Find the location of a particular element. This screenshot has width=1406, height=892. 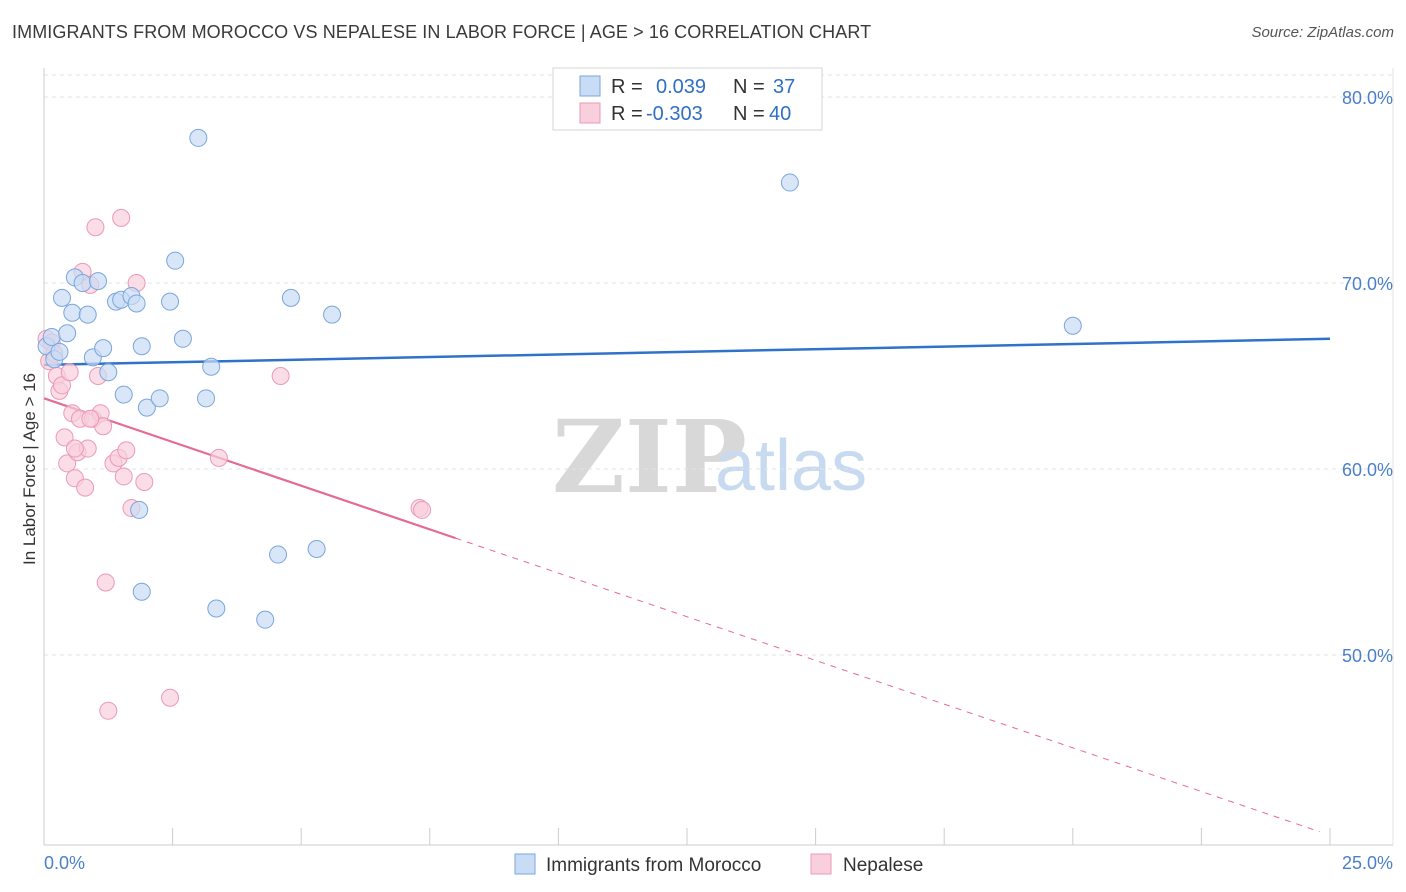

legend-r-value-nepalese: -0.303 is located at coordinates (674, 114).